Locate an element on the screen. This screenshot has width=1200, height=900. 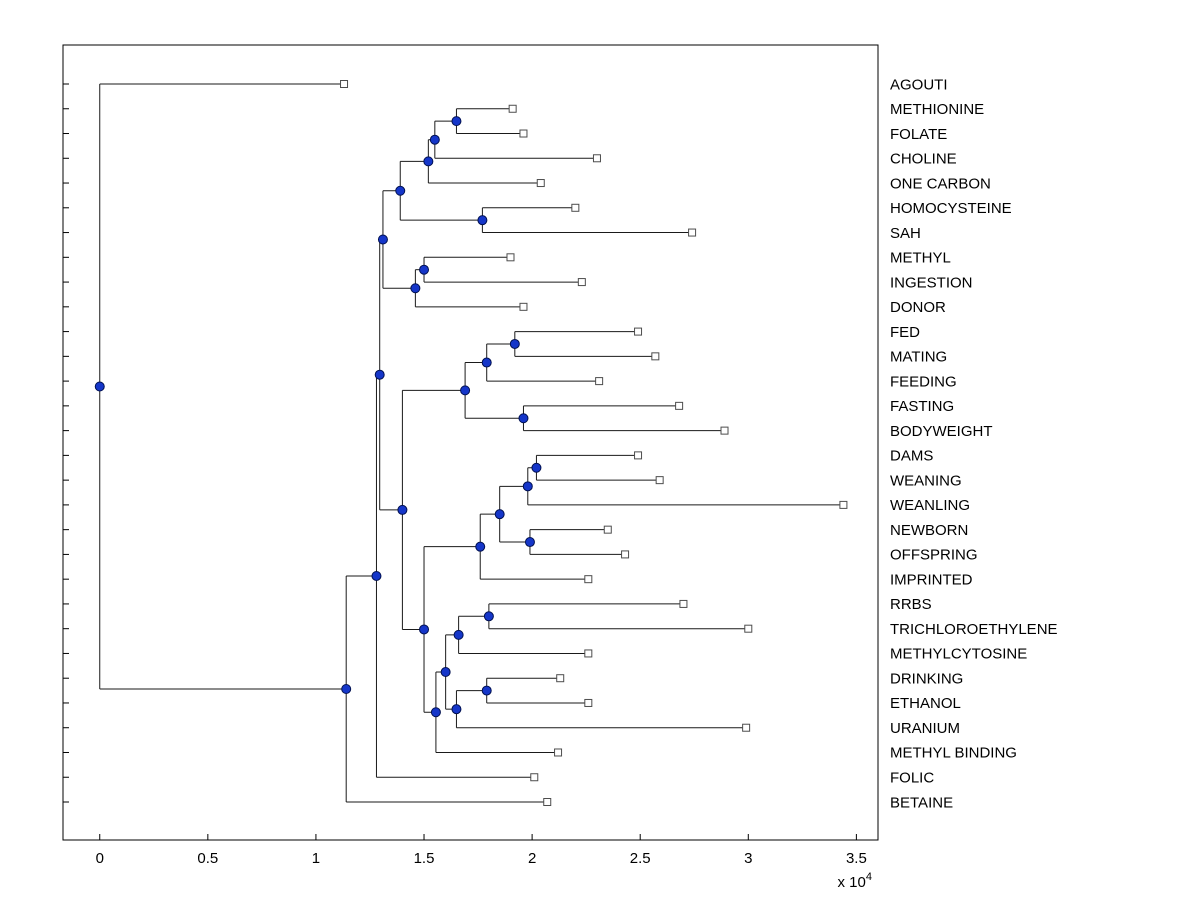
leaf-label: IMPRINTED is located at coordinates (931, 579).